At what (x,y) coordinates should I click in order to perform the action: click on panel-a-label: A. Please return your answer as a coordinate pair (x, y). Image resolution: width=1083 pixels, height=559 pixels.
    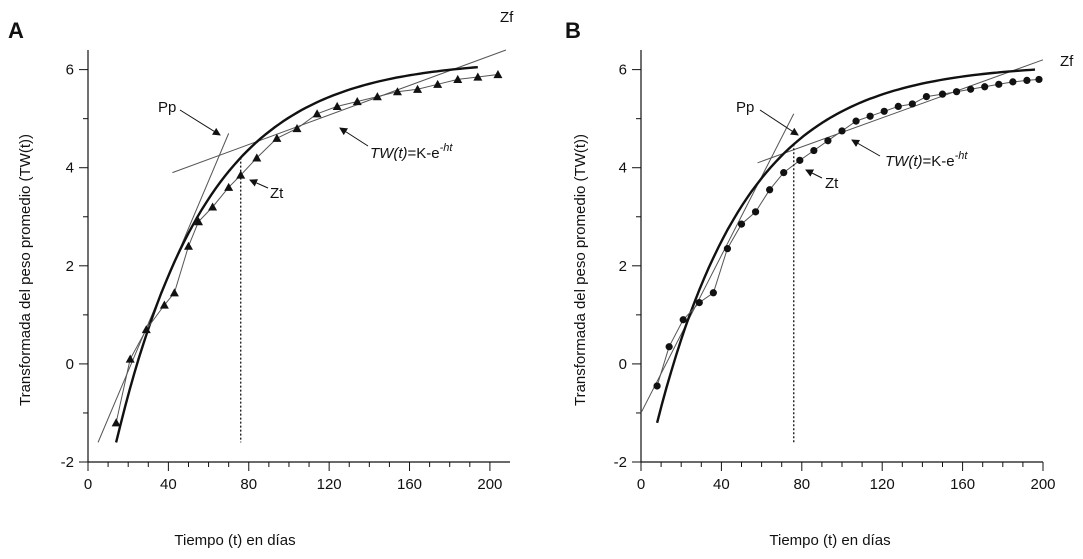
    Looking at the image, I should click on (16, 30).